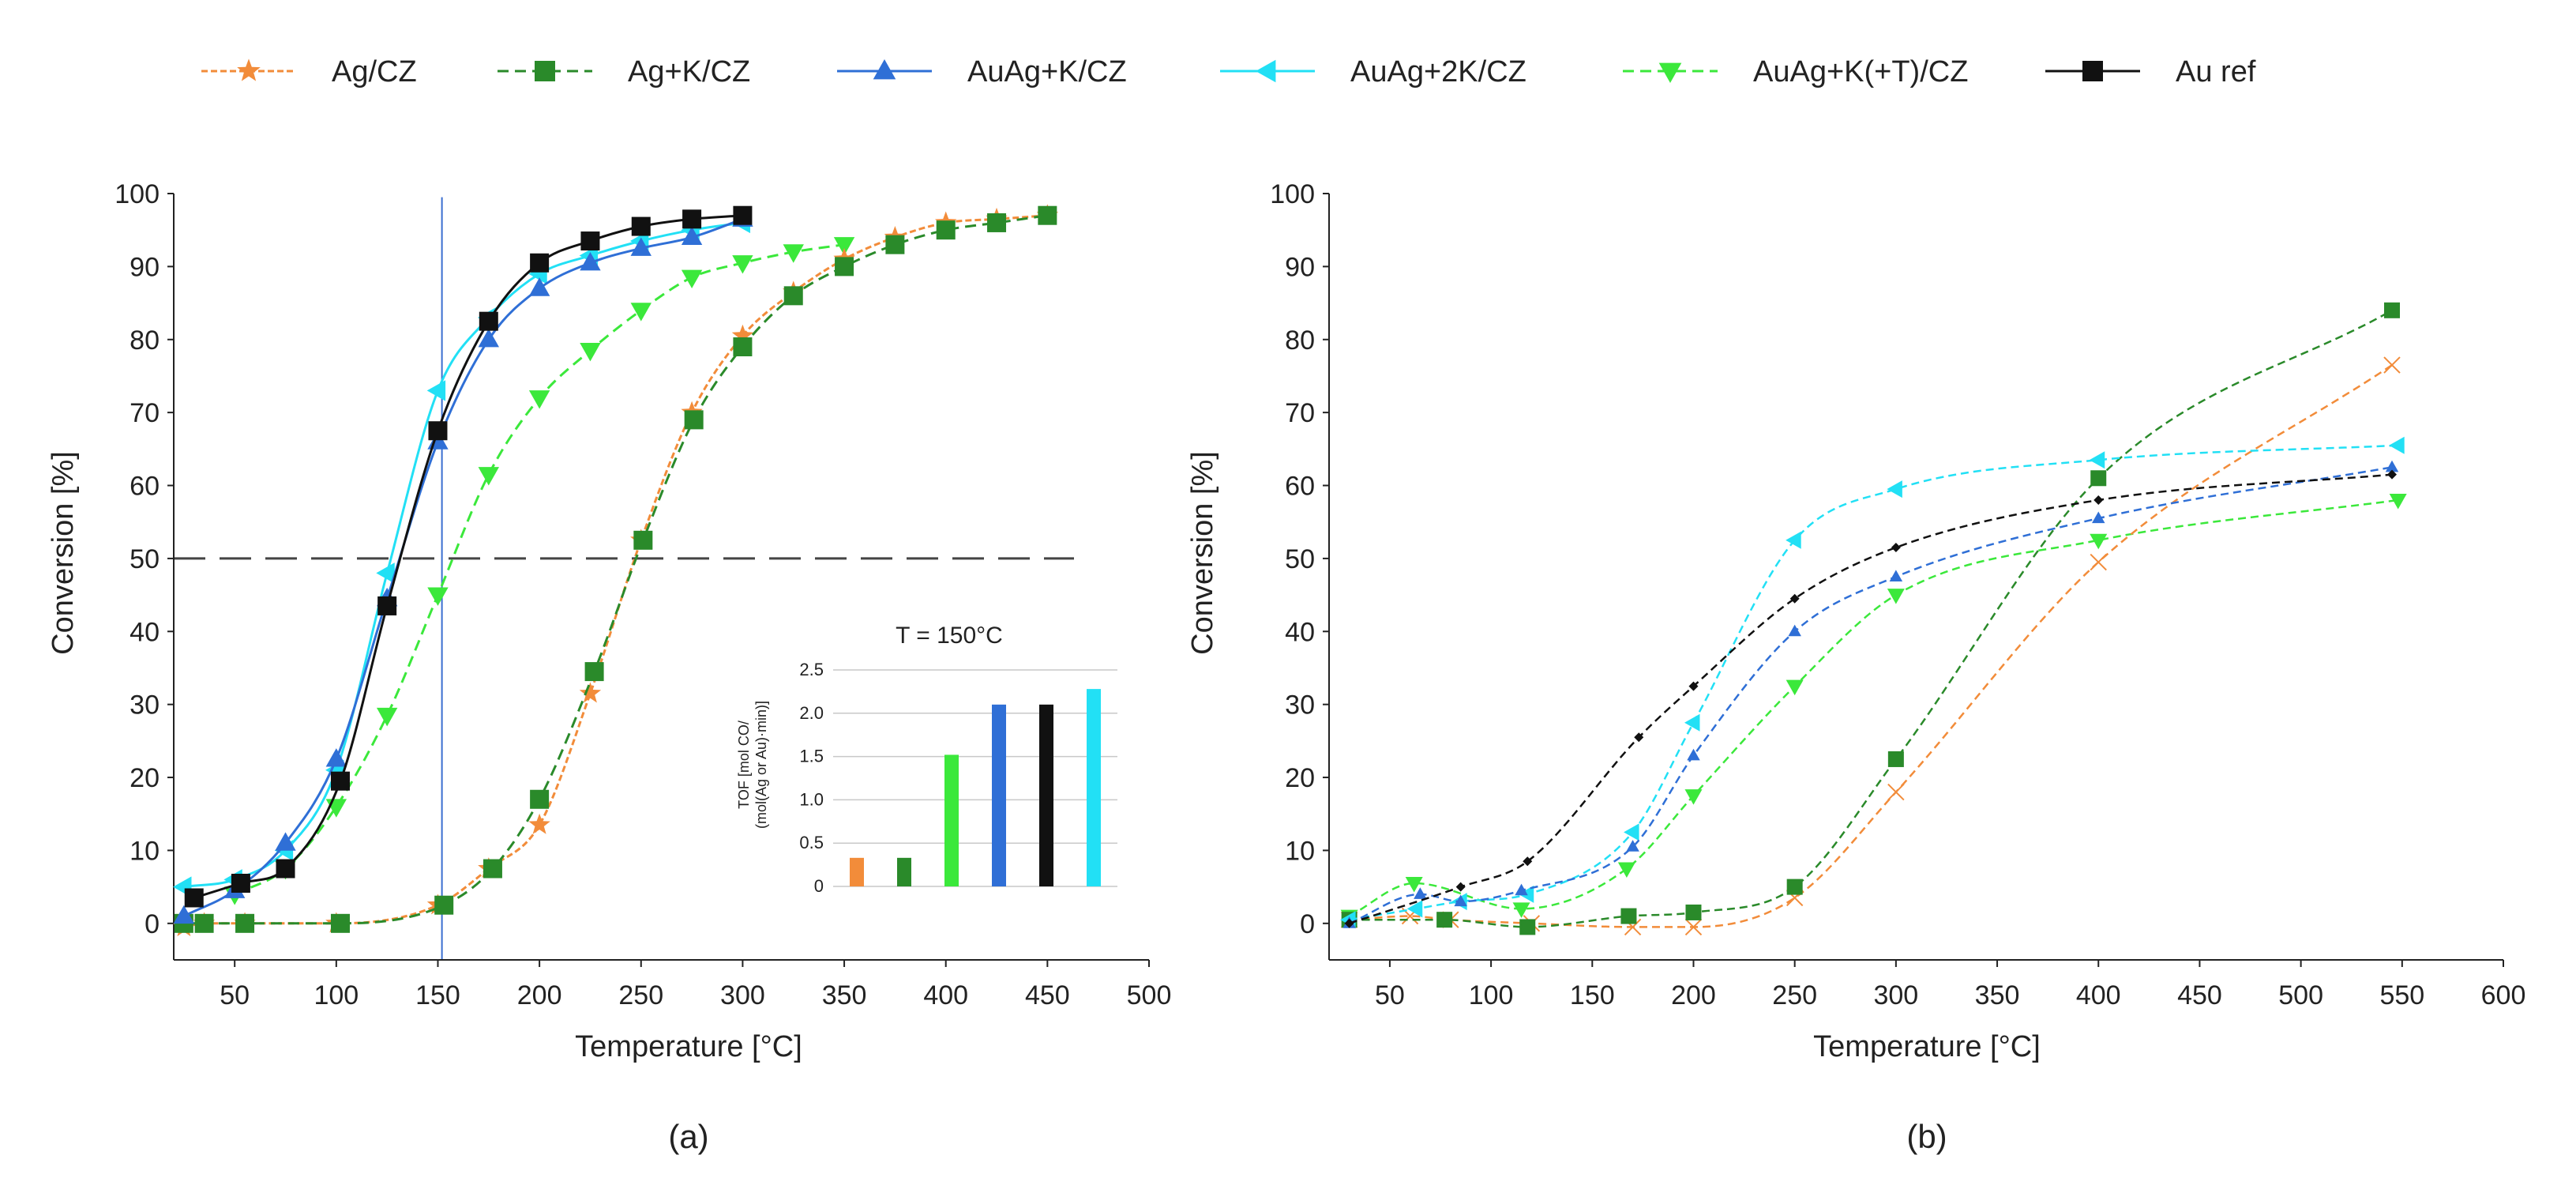  I want to click on panel-b-line-AuAgKT, so click(1873, 708).